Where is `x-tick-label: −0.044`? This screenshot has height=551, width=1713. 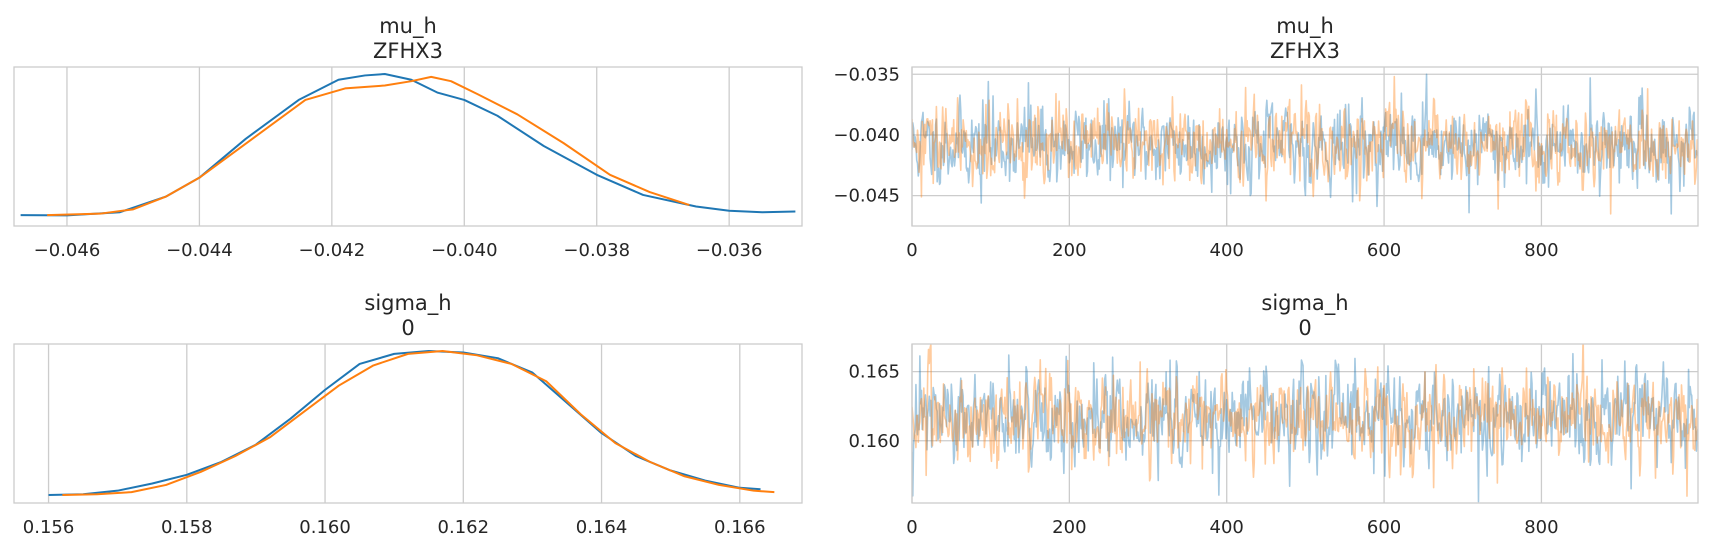 x-tick-label: −0.044 is located at coordinates (199, 250).